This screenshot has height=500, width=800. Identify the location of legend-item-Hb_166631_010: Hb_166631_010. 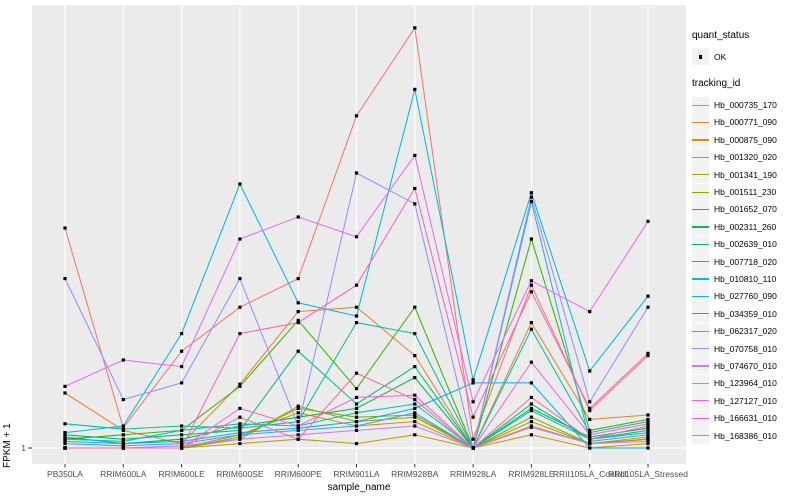
(745, 418).